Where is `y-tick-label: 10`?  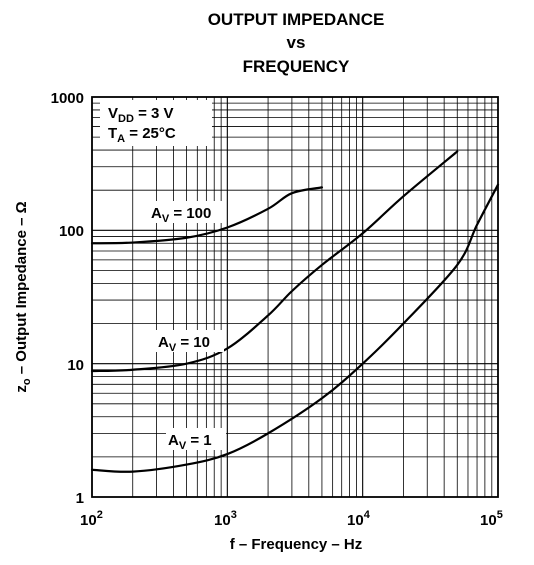 y-tick-label: 10 is located at coordinates (75, 365).